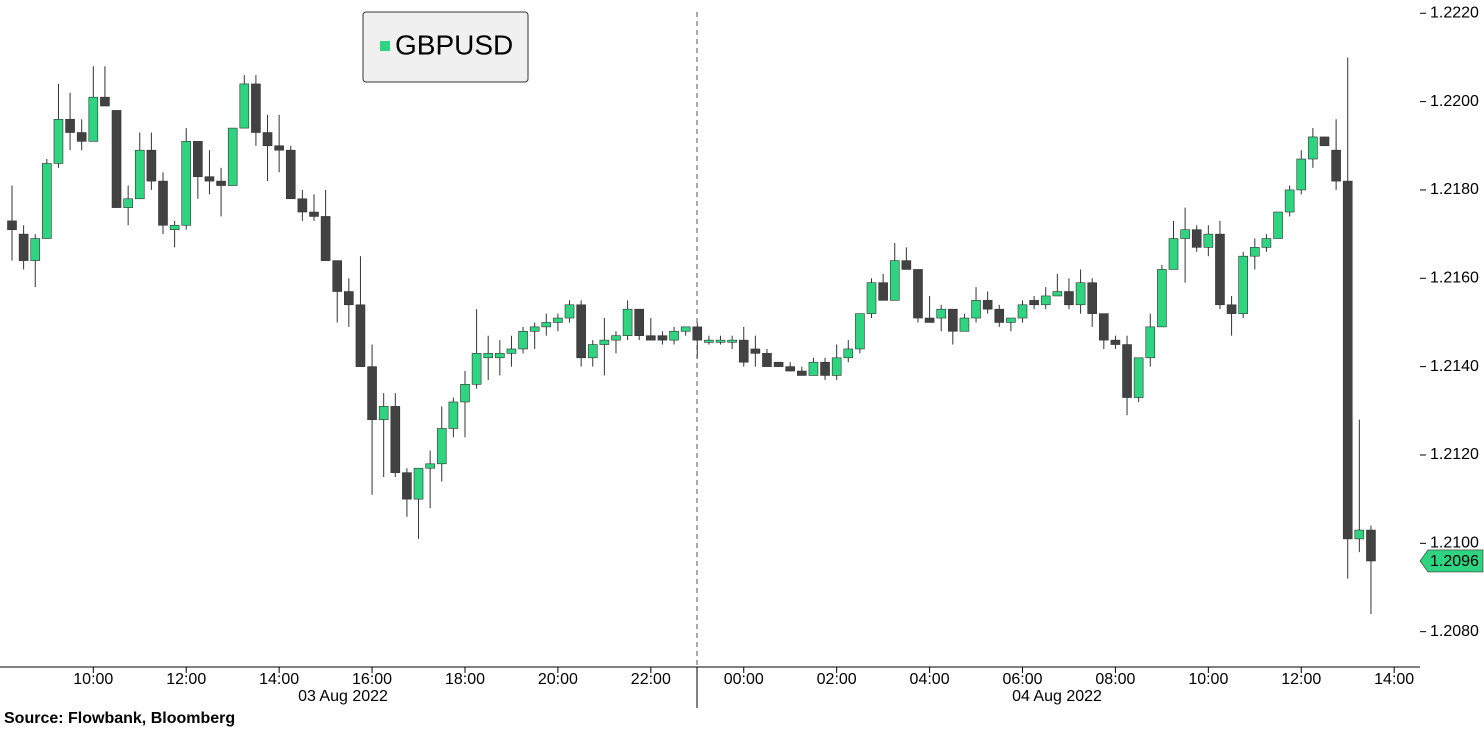 The height and width of the screenshot is (731, 1484). I want to click on legend-label: GBPUSD, so click(454, 44).